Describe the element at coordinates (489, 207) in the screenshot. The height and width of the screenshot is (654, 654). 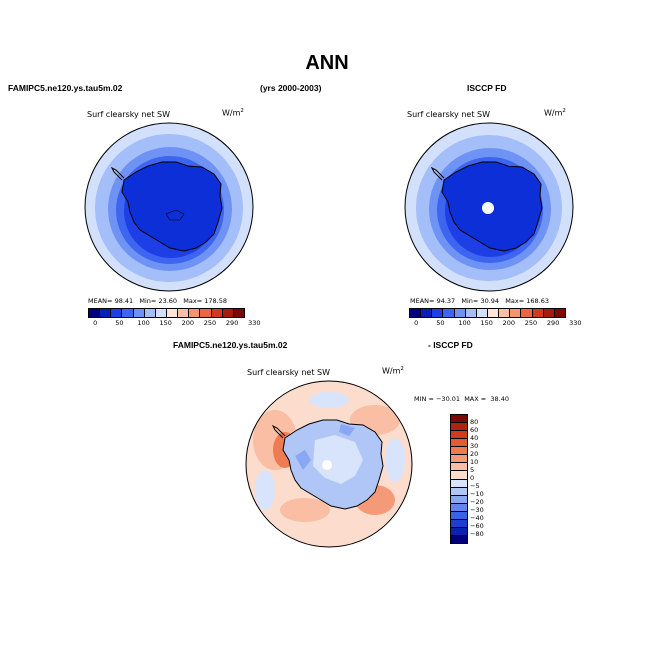
I see `right-polar-map` at that location.